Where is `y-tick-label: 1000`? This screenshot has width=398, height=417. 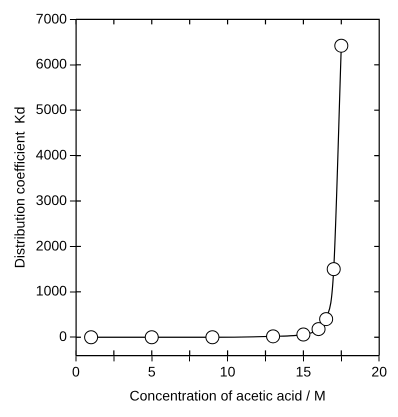 y-tick-label: 1000 is located at coordinates (52, 290).